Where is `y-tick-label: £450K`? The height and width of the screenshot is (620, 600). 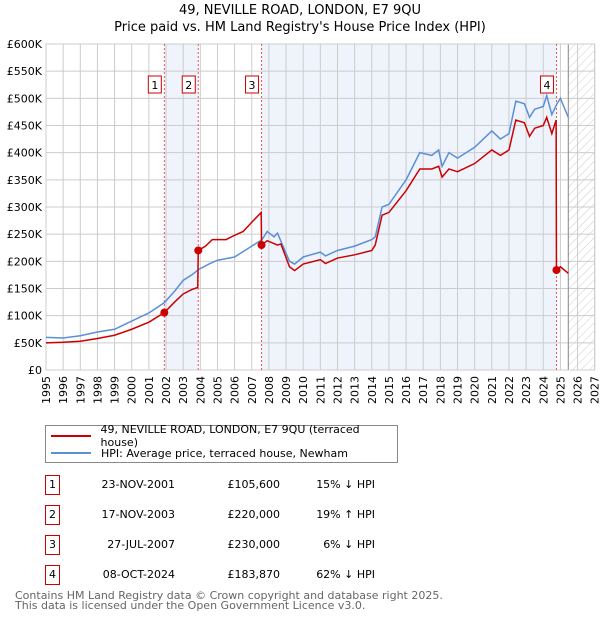
y-tick-label: £450K is located at coordinates (25, 126).